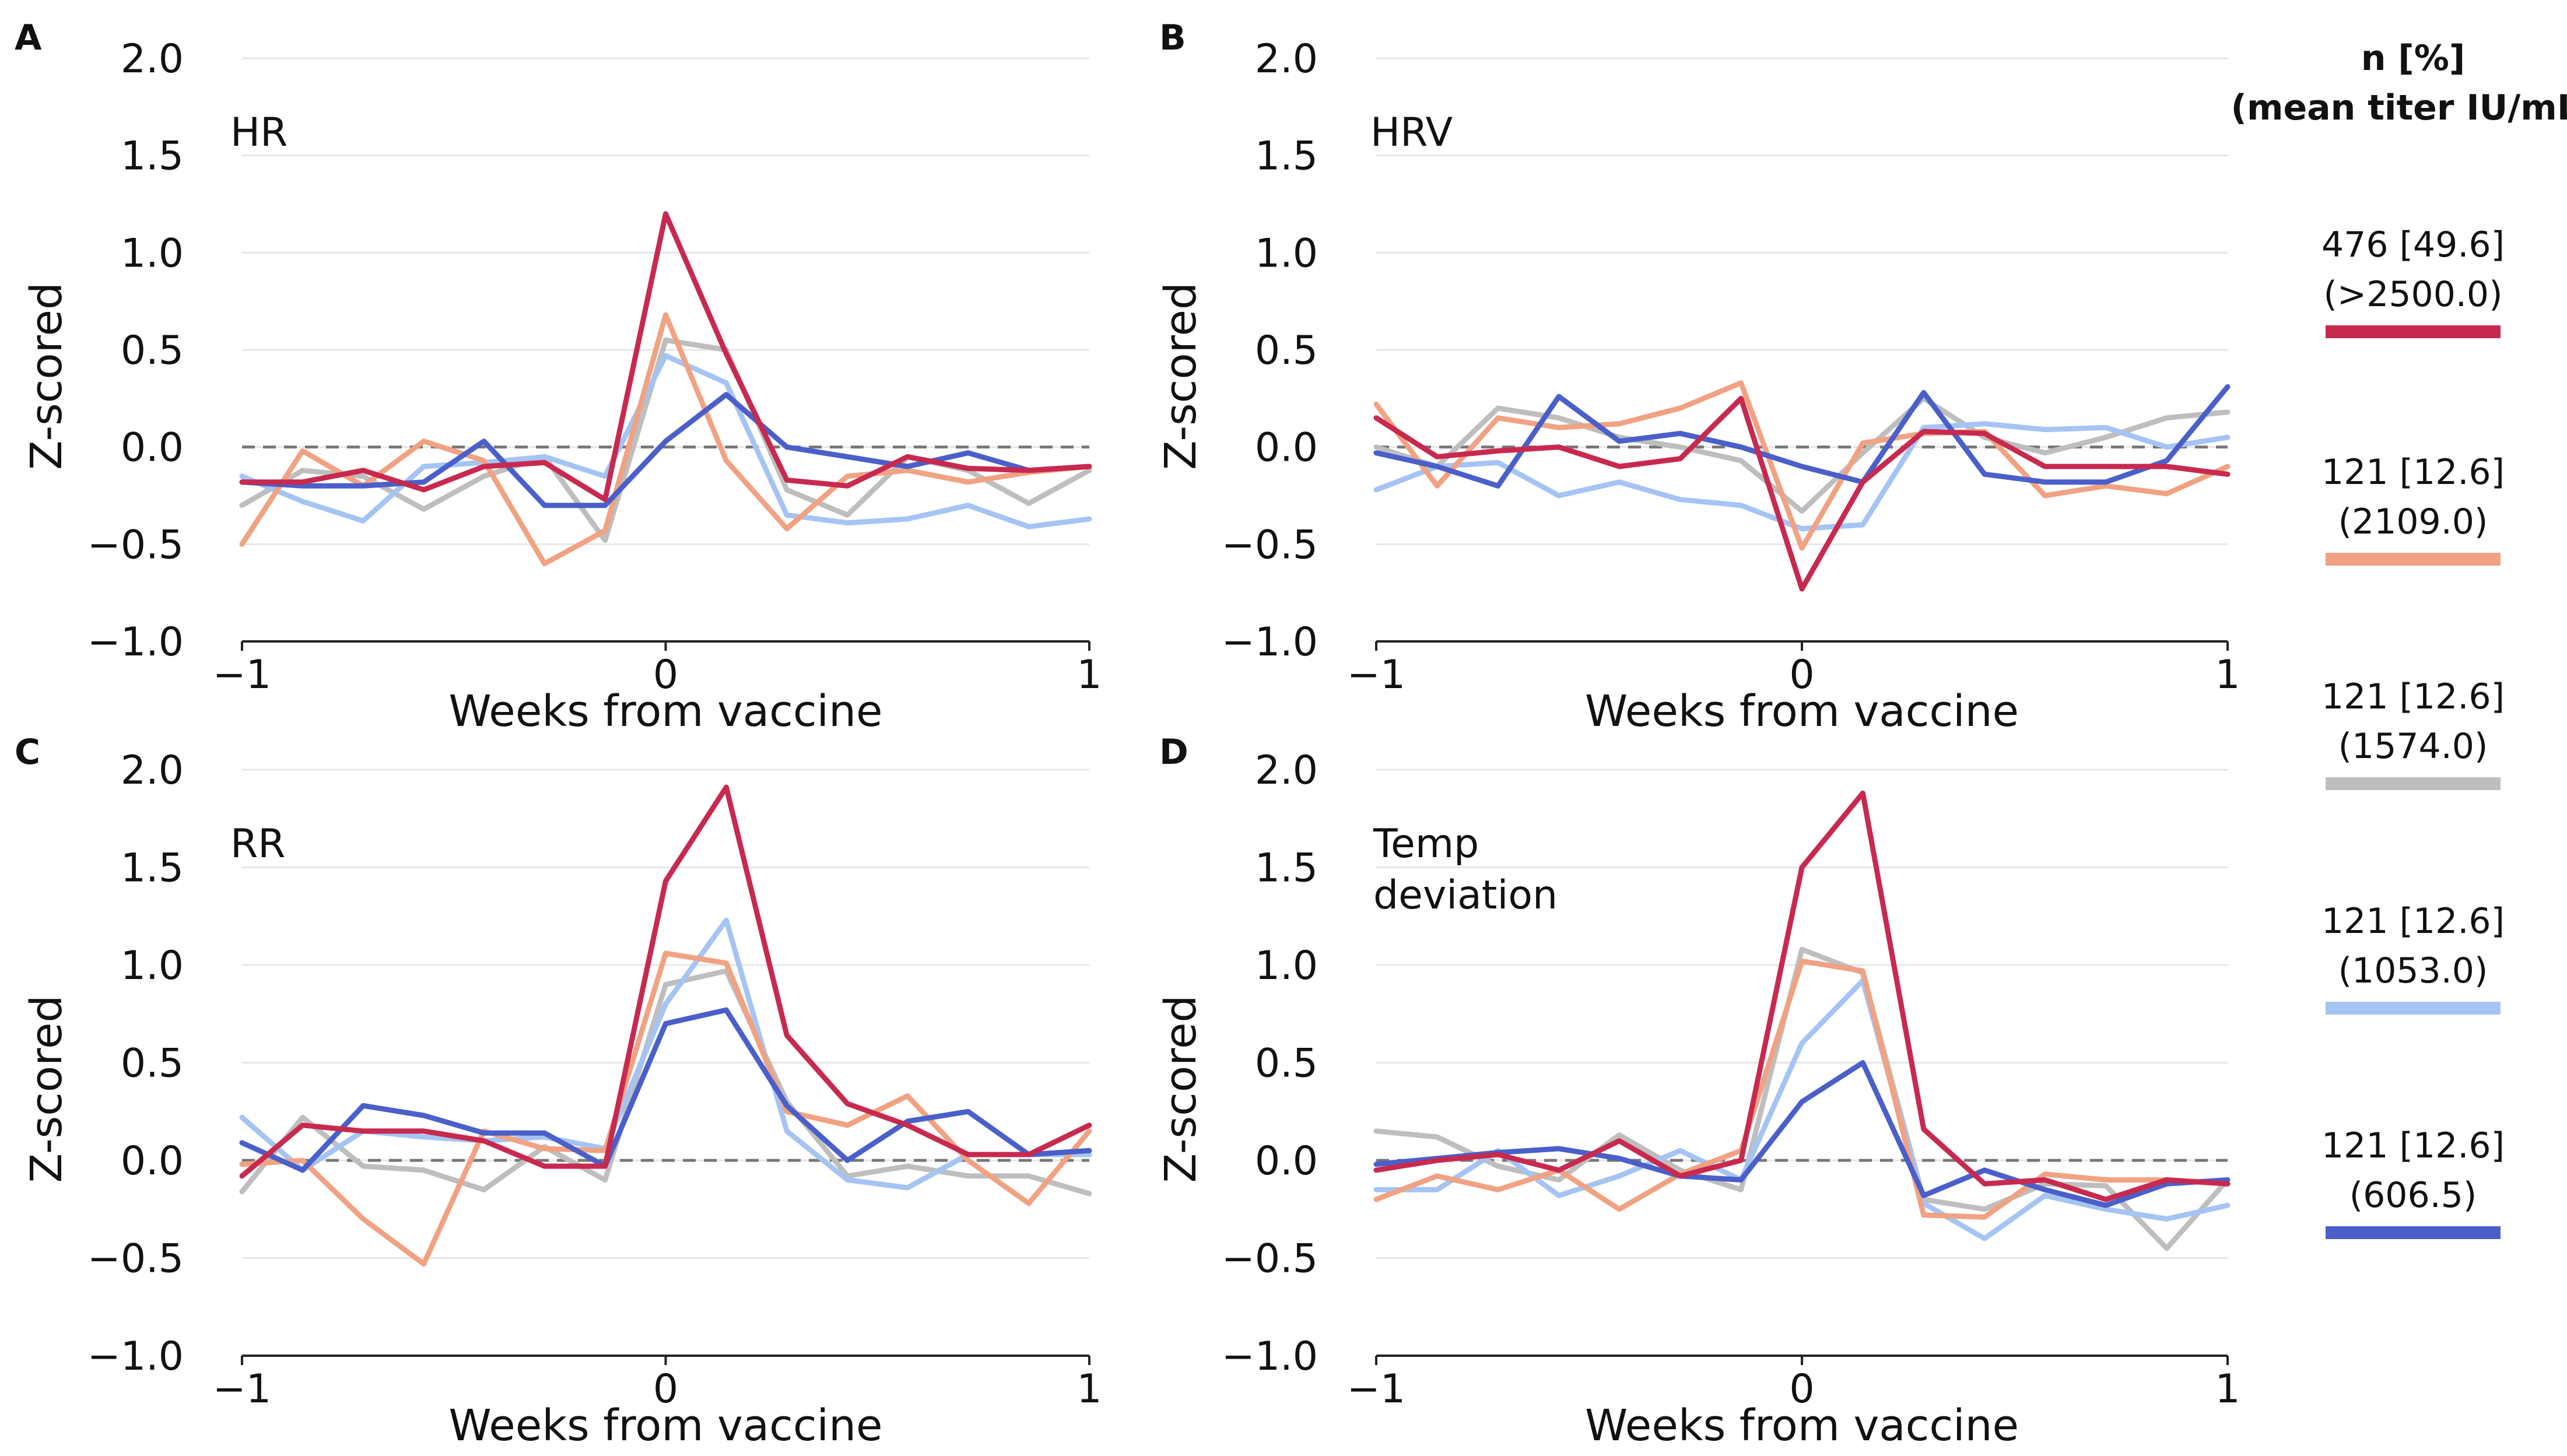 The height and width of the screenshot is (1456, 2567). Describe the element at coordinates (2413, 58) in the screenshot. I see `legend-heading: n [%]` at that location.